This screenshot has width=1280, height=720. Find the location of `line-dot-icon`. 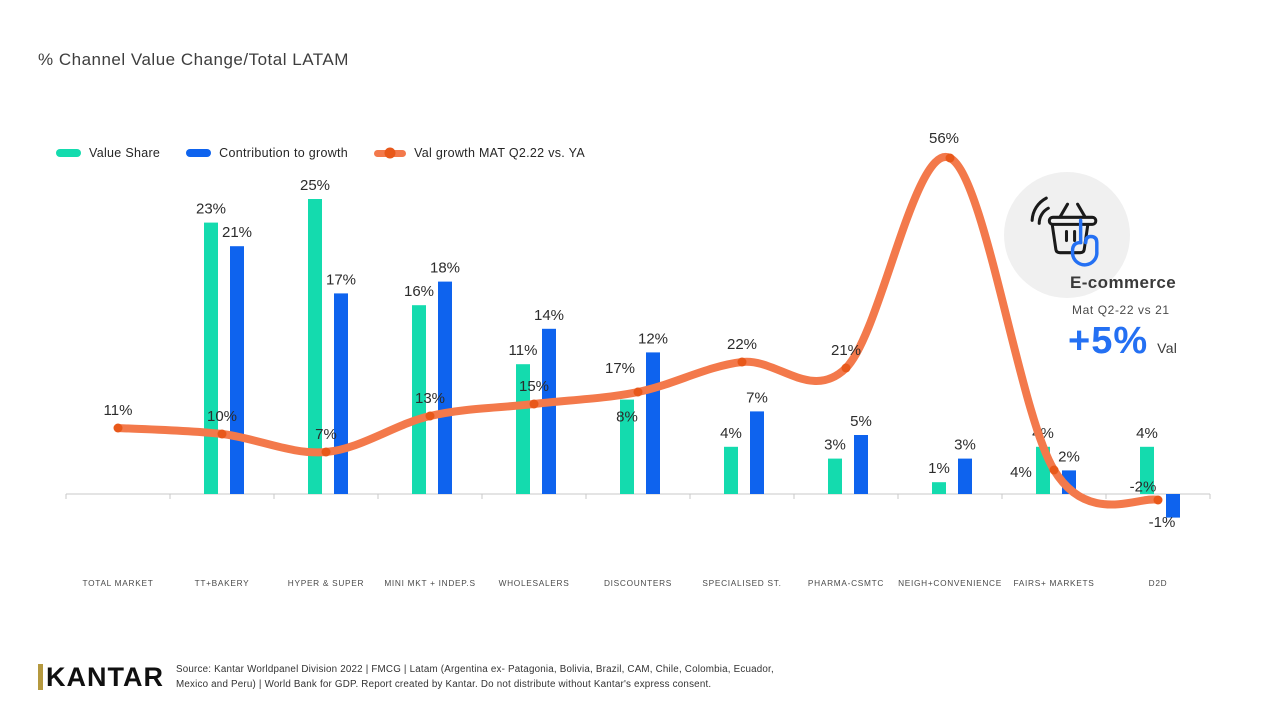

line-dot-icon is located at coordinates (390, 153).